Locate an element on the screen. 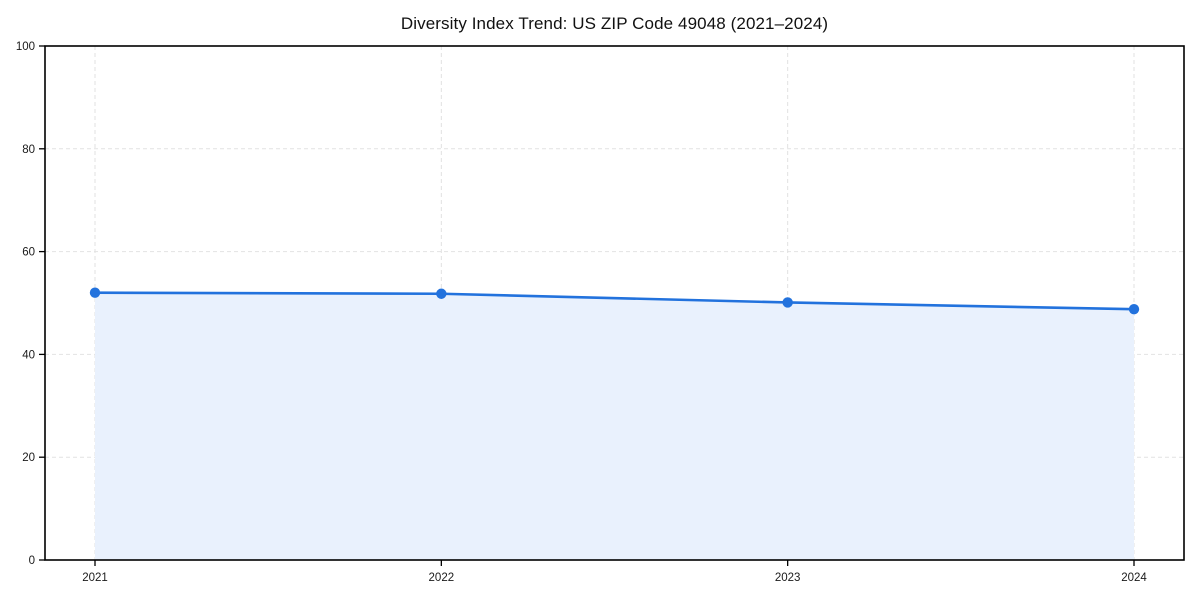 The height and width of the screenshot is (600, 1200). data-point-2023 is located at coordinates (787, 302).